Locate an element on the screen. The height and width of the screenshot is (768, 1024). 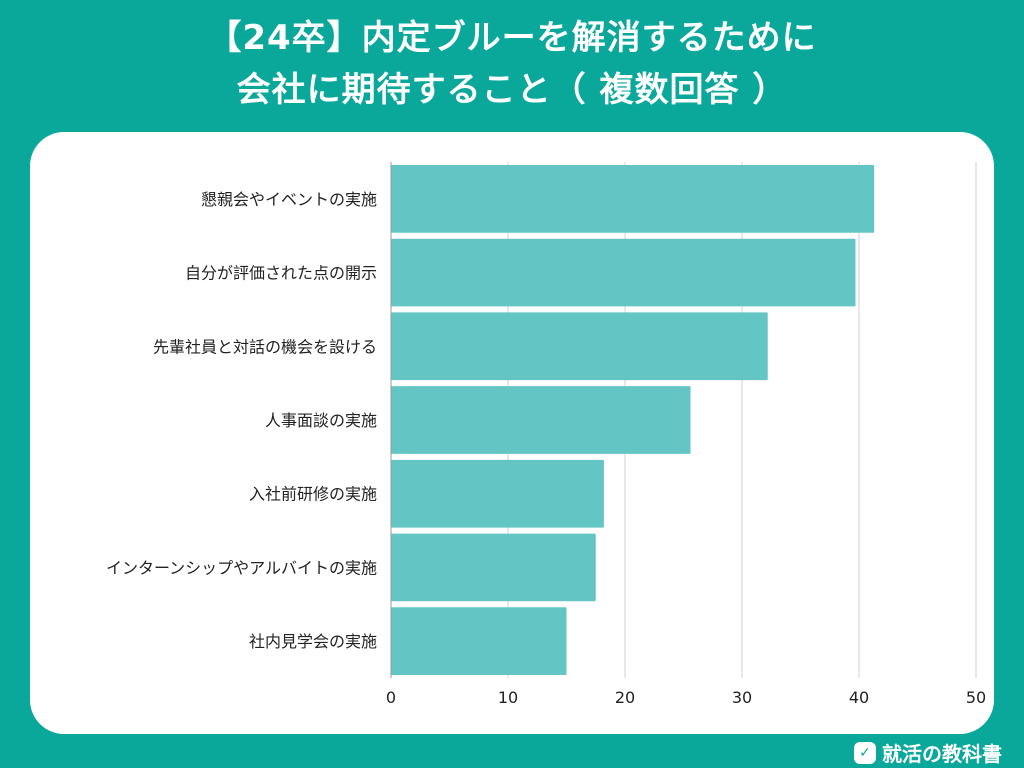
category-label: 入社前研修の実施 is located at coordinates (313, 494).